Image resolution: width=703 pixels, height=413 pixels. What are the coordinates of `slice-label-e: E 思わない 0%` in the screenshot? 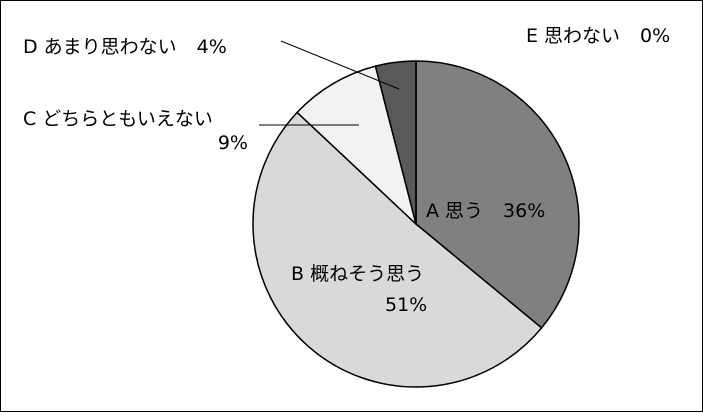 It's located at (598, 36).